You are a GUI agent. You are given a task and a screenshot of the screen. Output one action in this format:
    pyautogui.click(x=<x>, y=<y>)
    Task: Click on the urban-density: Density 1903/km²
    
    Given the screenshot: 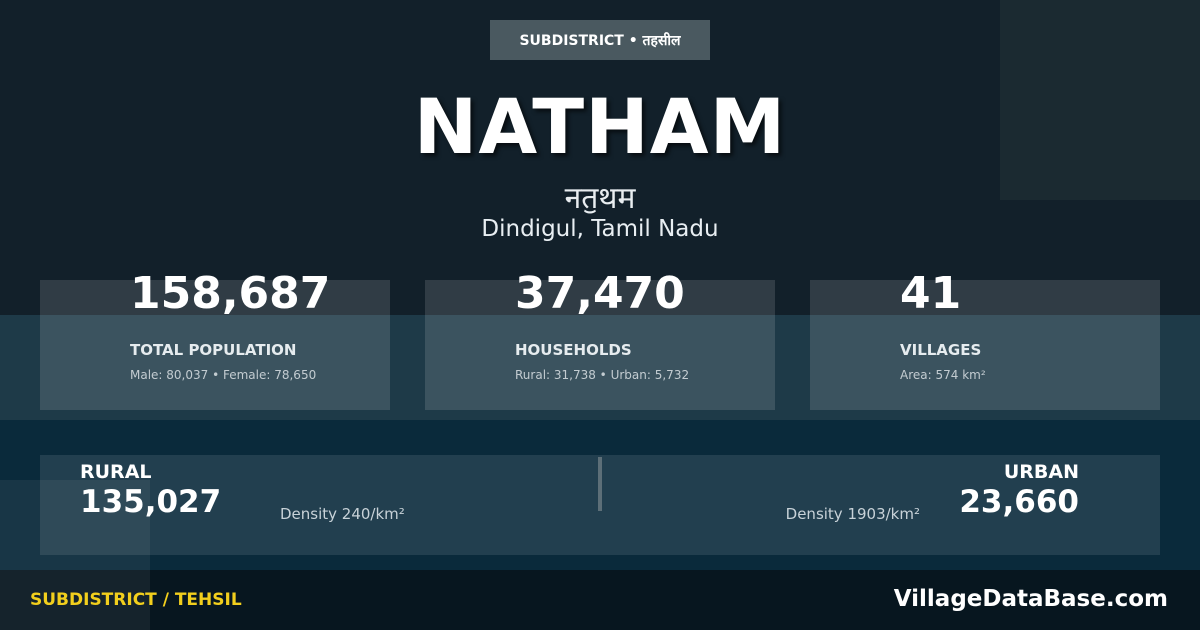 What is the action you would take?
    pyautogui.click(x=852, y=514)
    